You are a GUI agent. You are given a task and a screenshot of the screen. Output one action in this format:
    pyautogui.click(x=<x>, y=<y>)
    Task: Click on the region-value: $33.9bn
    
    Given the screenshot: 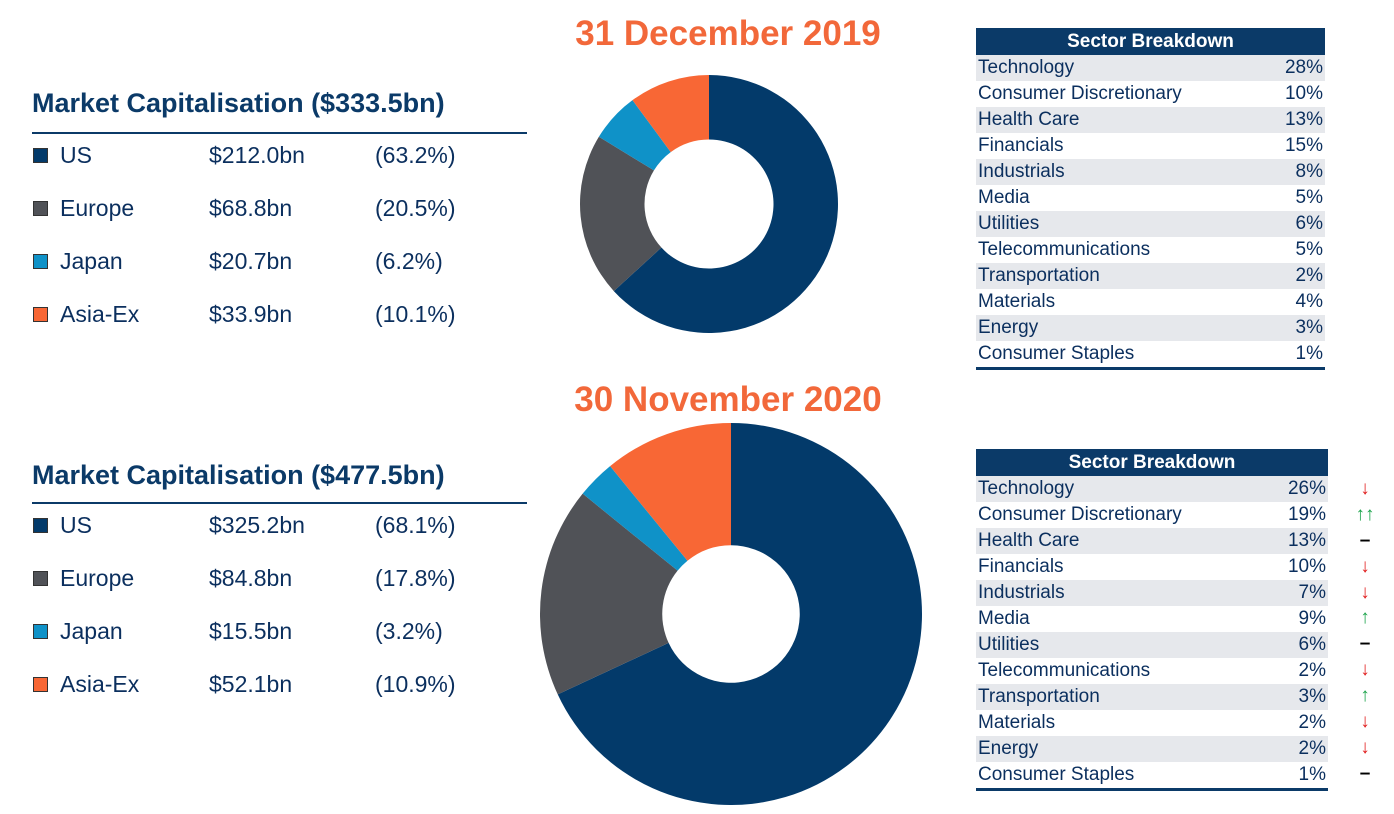 What is the action you would take?
    pyautogui.click(x=251, y=314)
    